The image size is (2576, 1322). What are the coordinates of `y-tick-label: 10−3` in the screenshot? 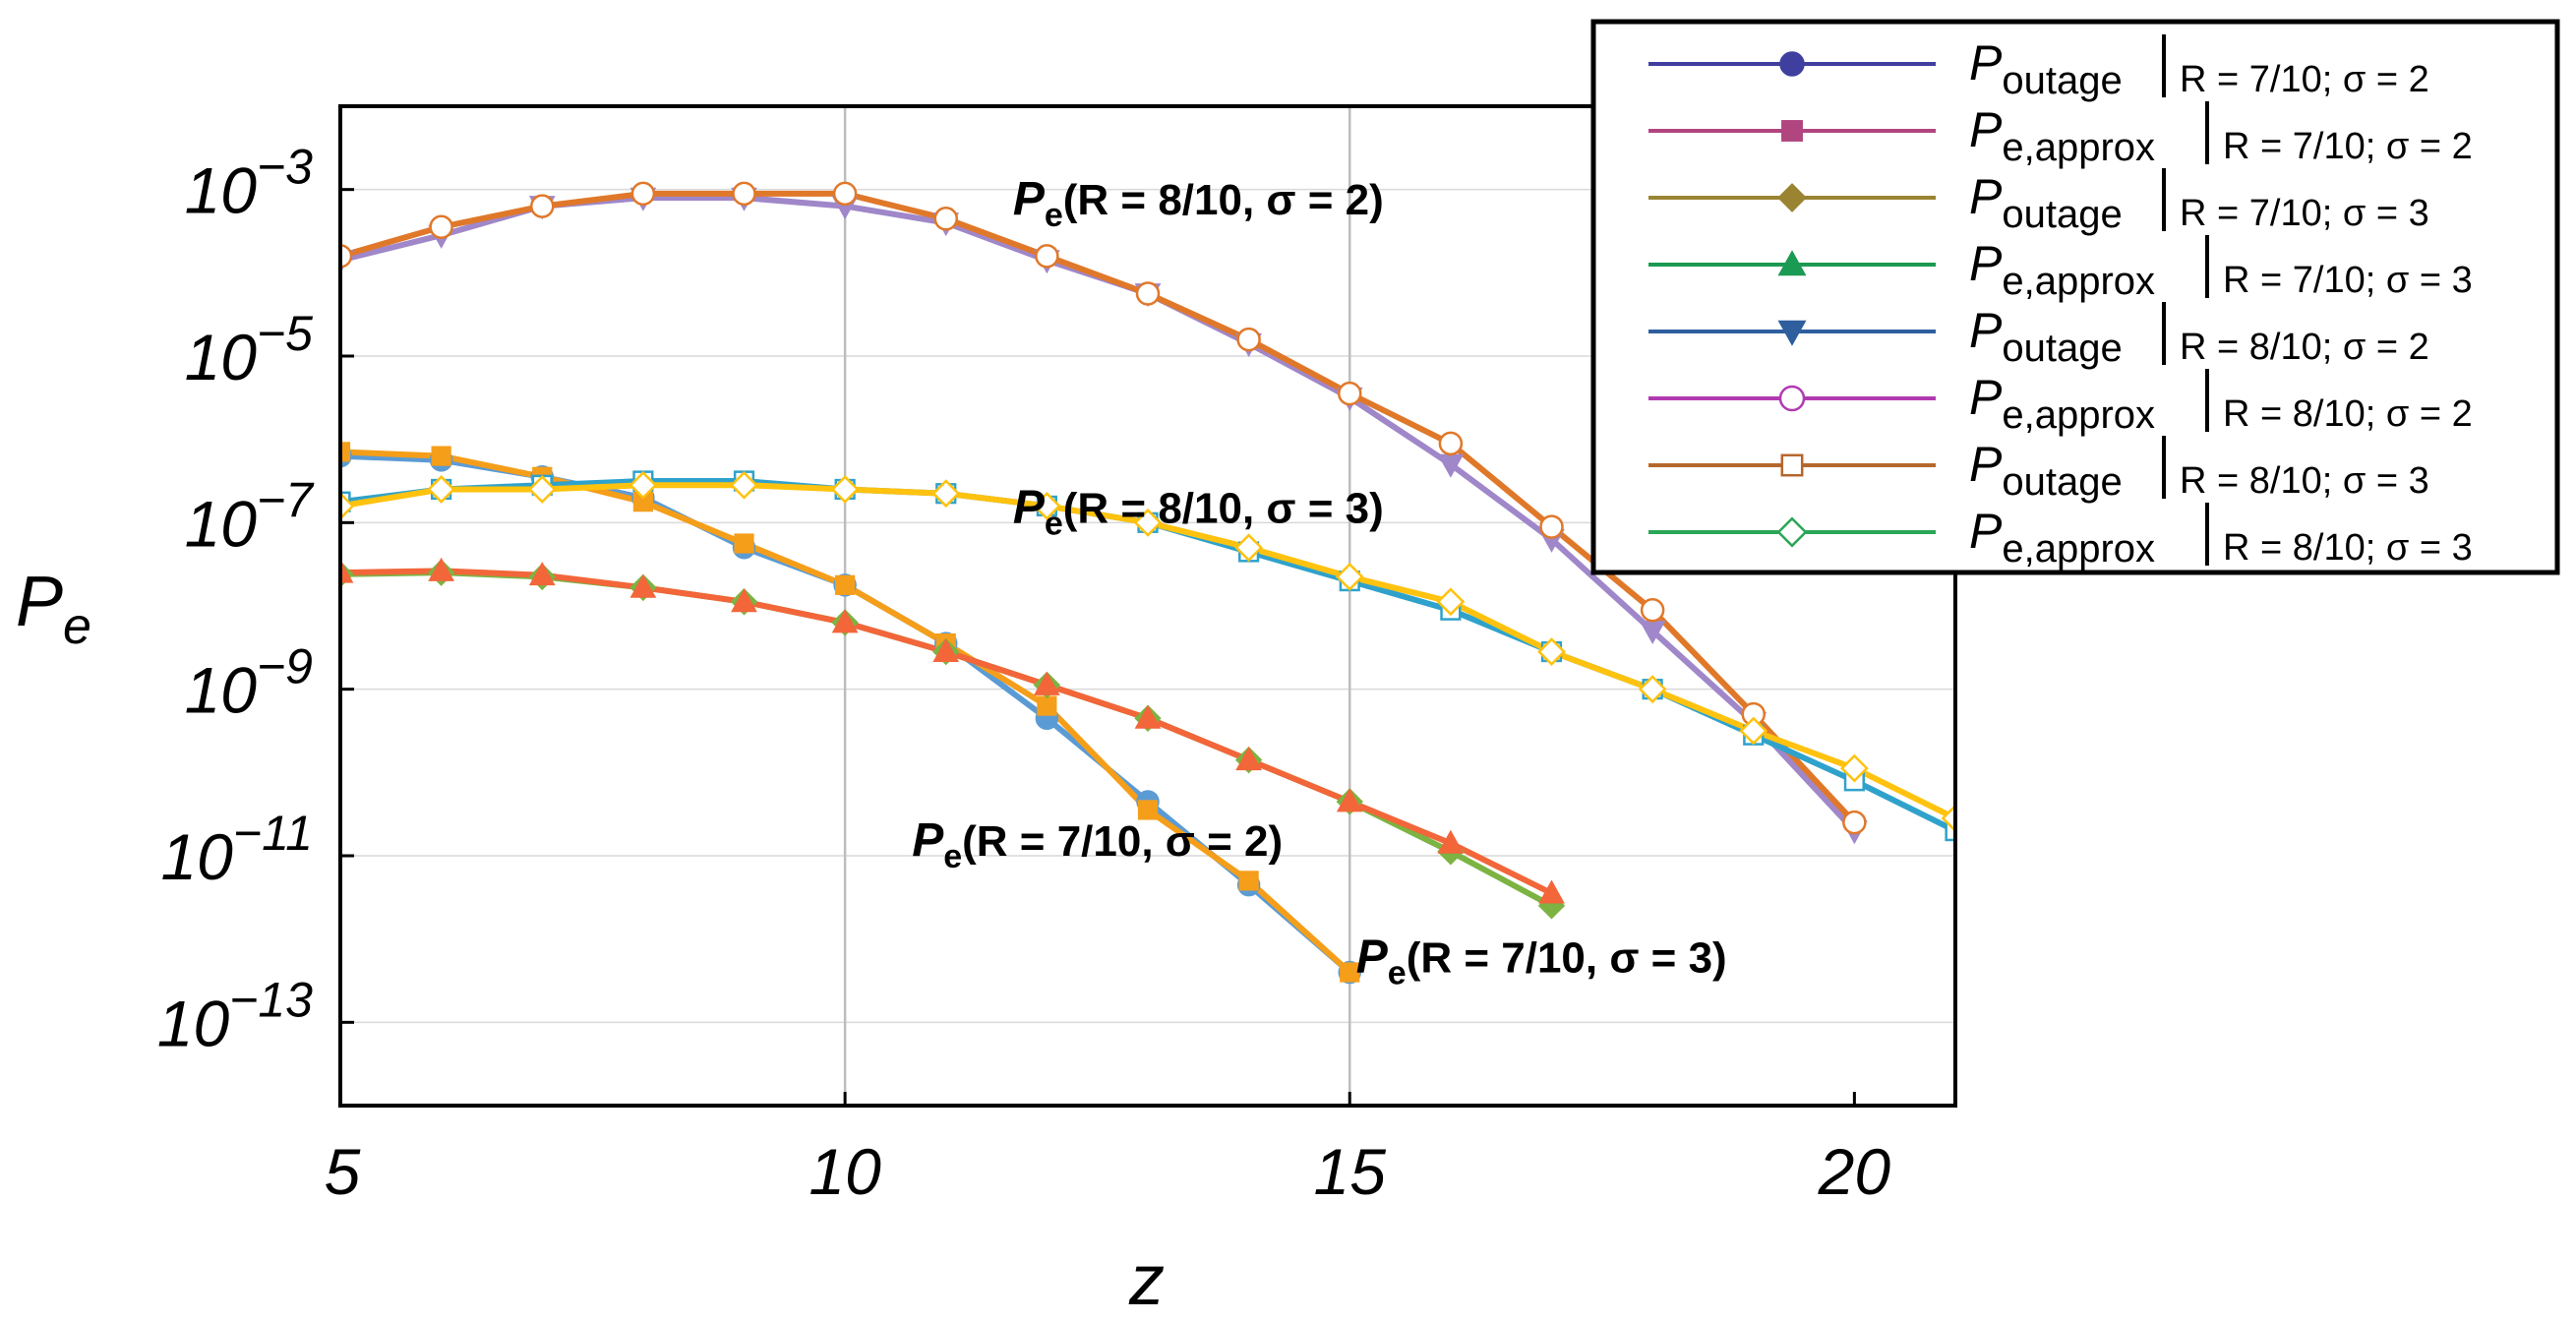 It's located at (250, 183).